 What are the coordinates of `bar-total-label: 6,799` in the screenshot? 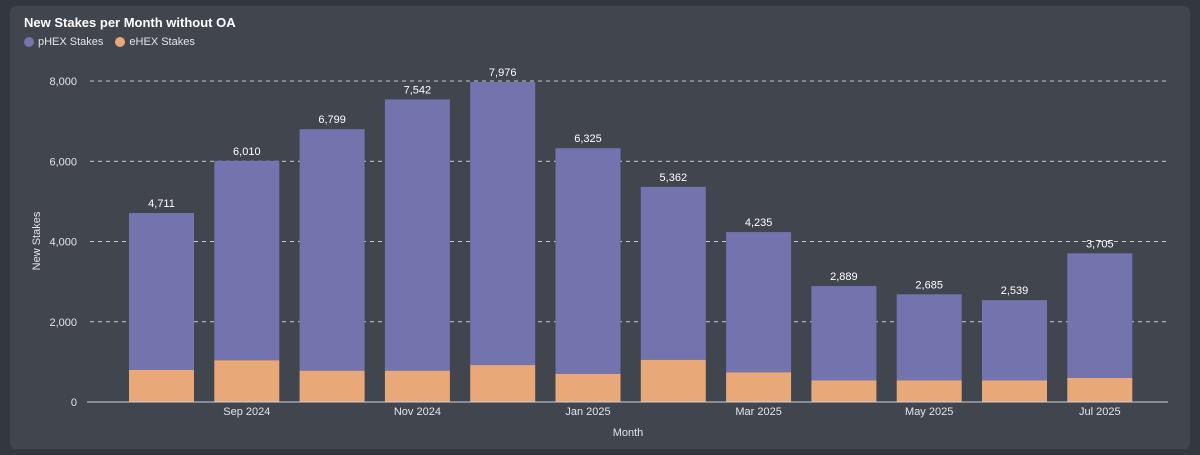 It's located at (332, 120).